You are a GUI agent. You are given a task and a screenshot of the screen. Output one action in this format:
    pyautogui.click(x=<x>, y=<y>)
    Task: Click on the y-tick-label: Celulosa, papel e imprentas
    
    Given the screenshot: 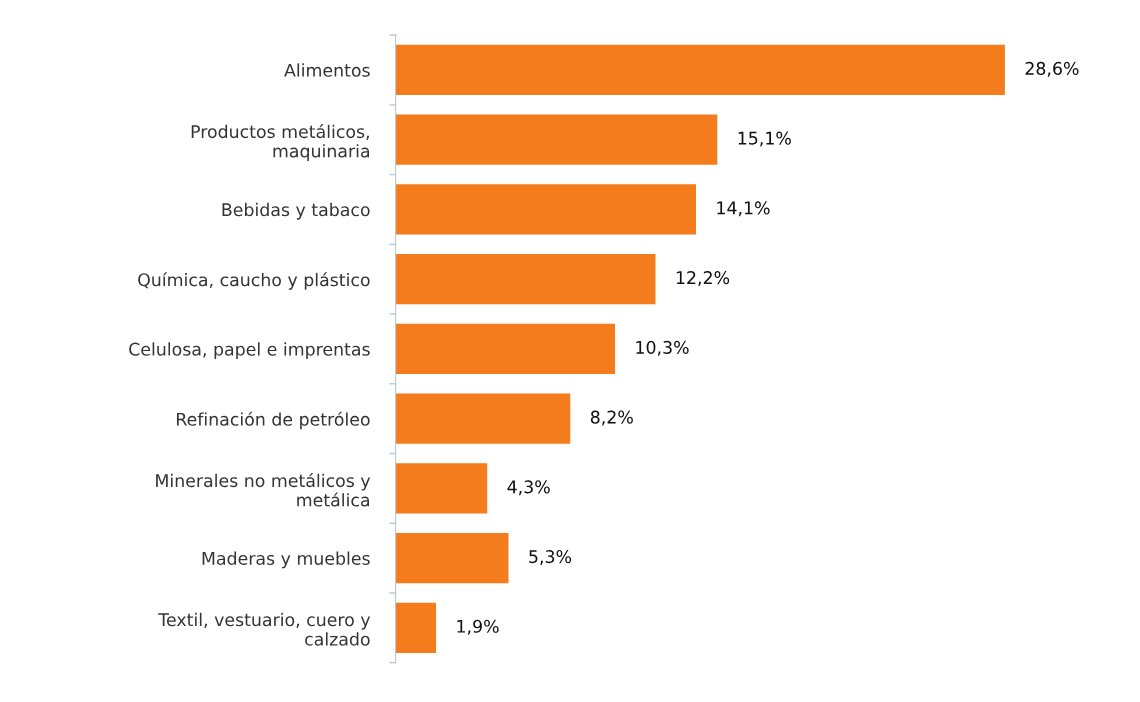 What is the action you would take?
    pyautogui.click(x=249, y=351)
    